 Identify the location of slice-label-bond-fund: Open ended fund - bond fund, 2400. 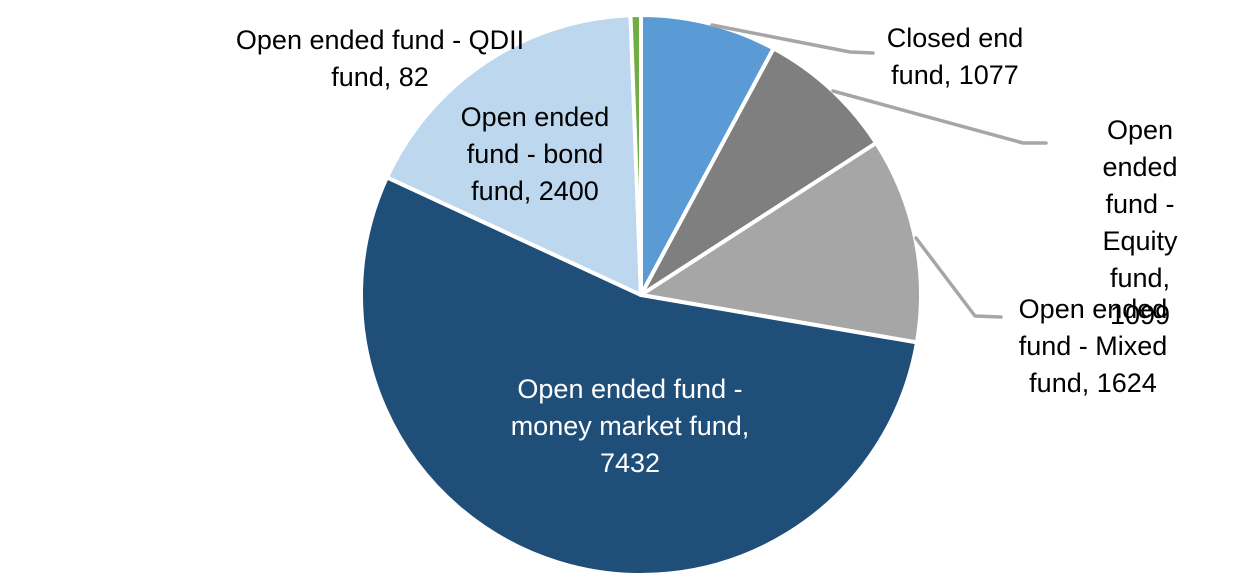
(535, 154).